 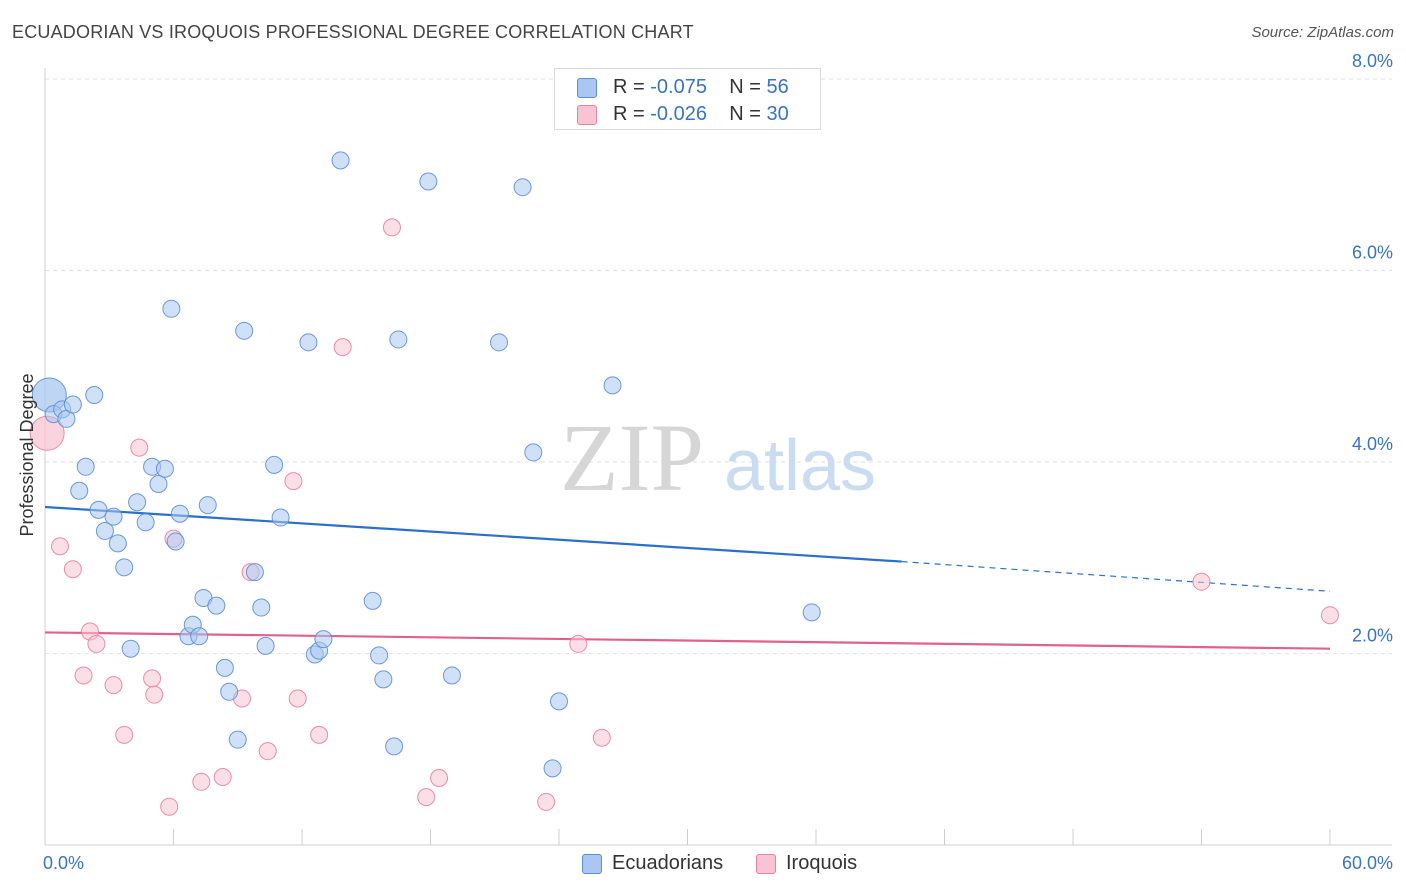 I want to click on watermark-atlas: atlas, so click(x=800, y=466).